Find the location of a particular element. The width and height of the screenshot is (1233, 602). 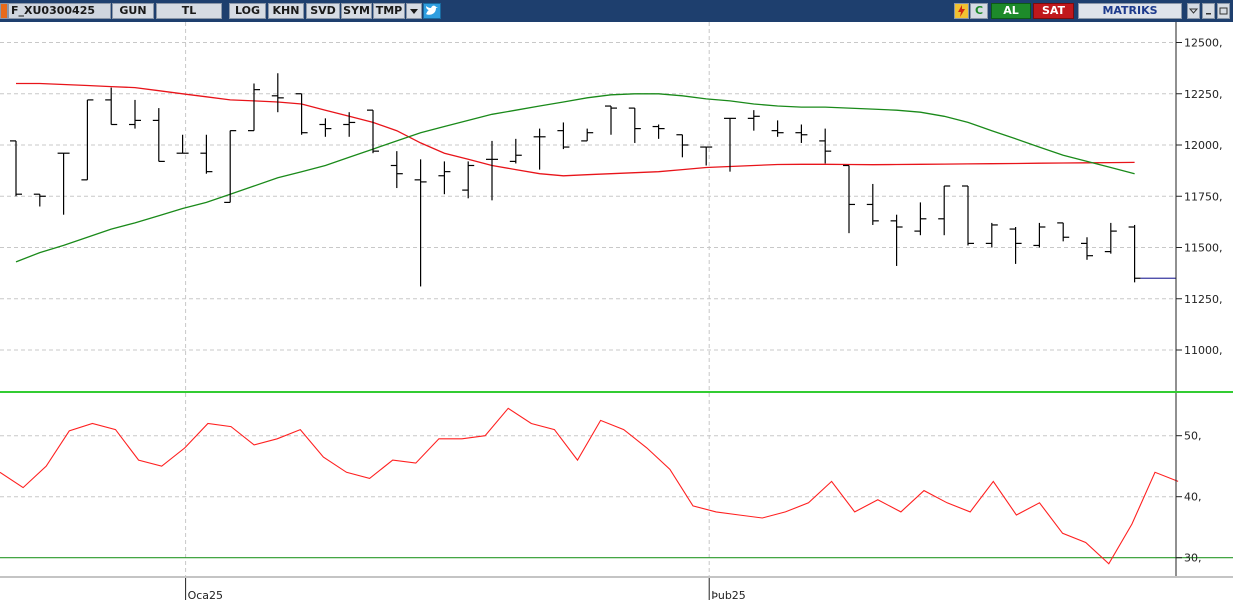

price-tick-label: 11750, is located at coordinates (1203, 196).